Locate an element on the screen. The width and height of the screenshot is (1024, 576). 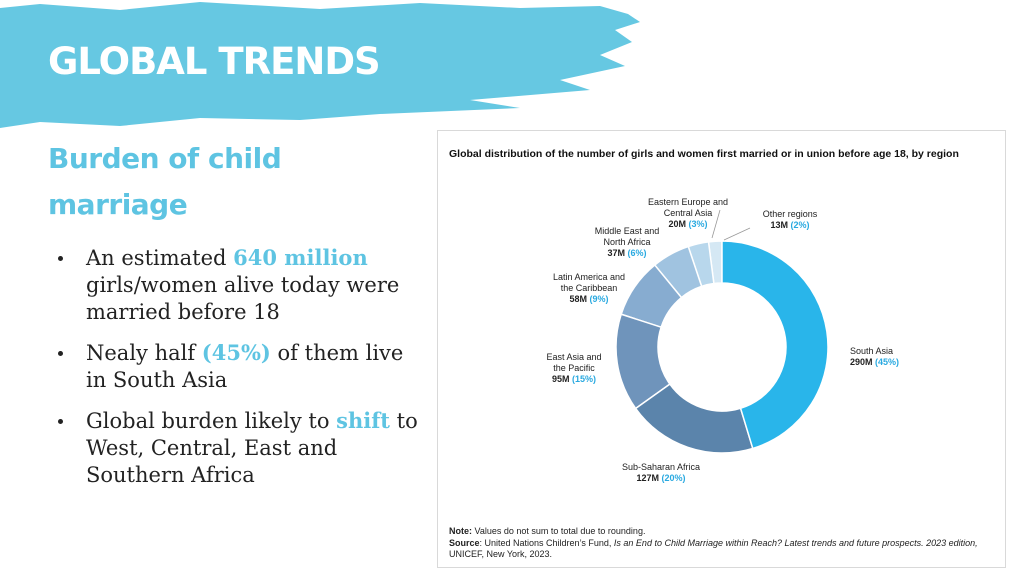
brush-stroke is located at coordinates (320, 65).